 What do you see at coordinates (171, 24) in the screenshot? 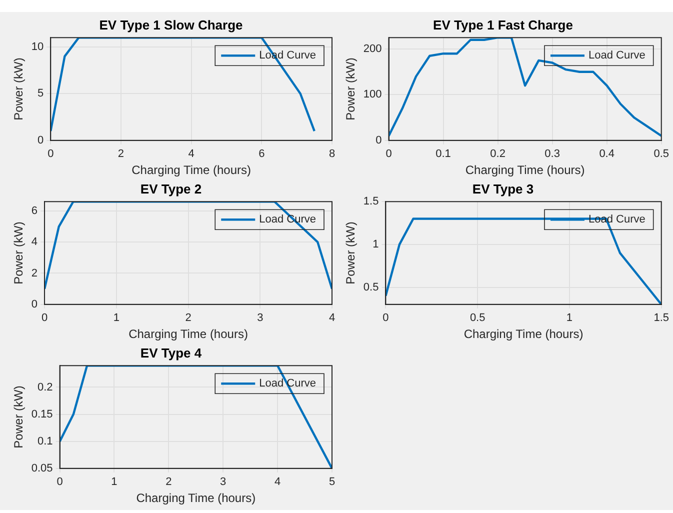
I see `chart-title: EV Type 1 Slow Charge` at bounding box center [171, 24].